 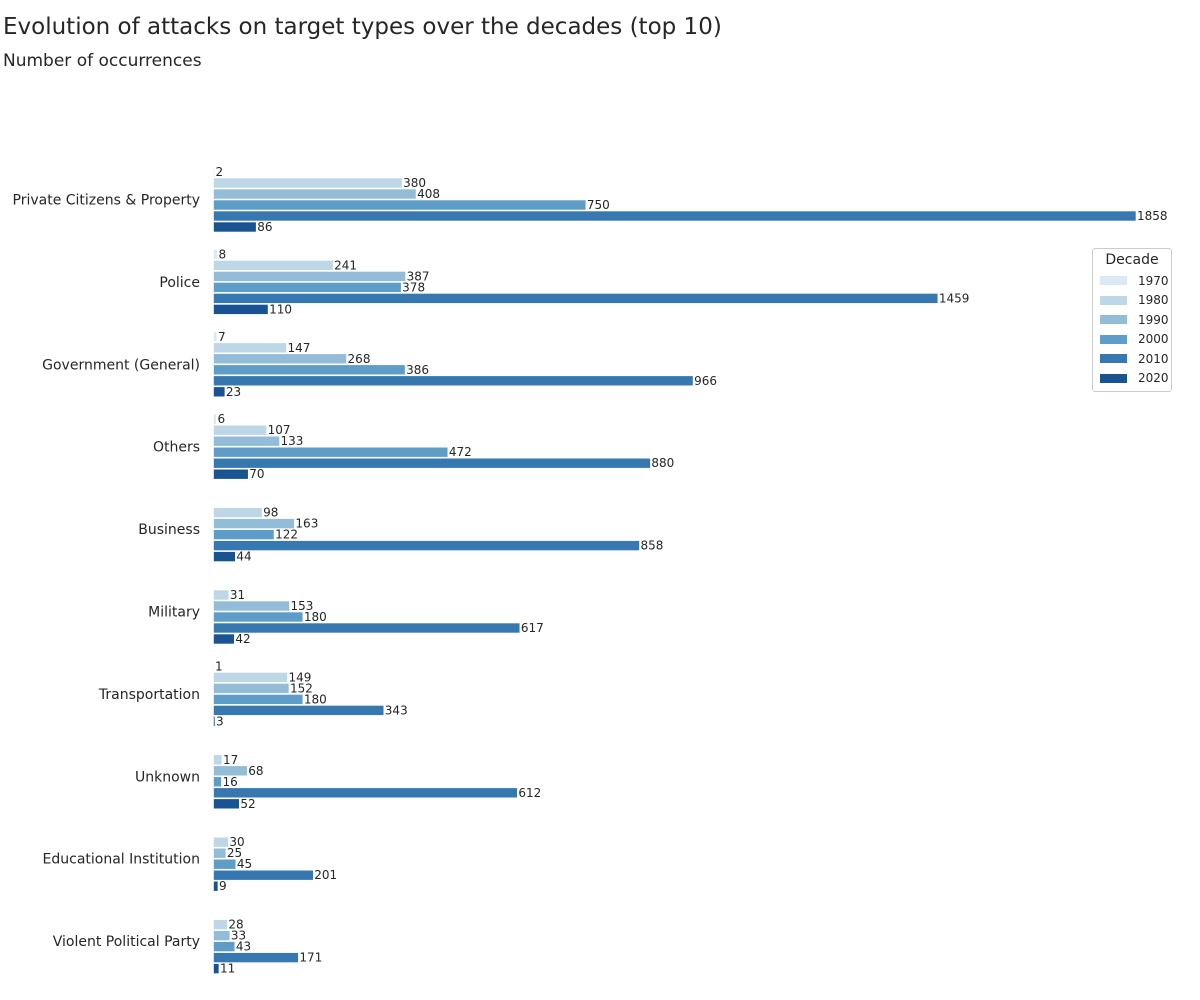 What do you see at coordinates (292, 441) in the screenshot?
I see `data-label: 133` at bounding box center [292, 441].